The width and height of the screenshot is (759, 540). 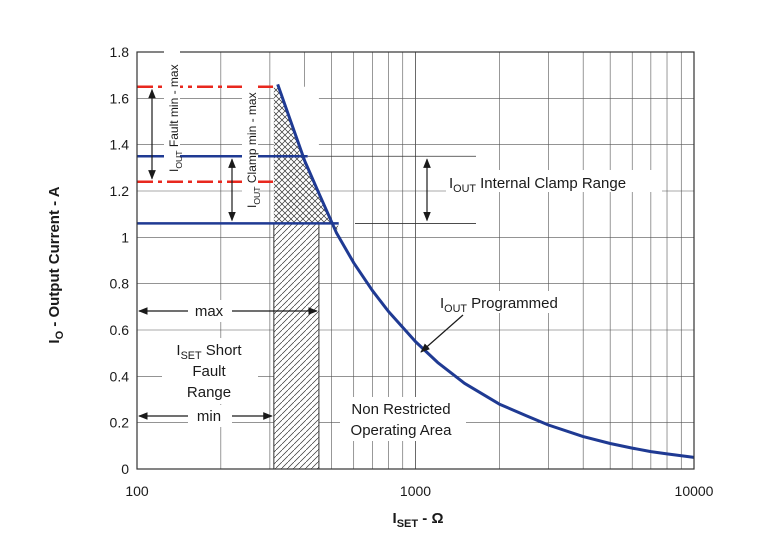 I want to click on y-tick-label: 0, so click(x=125, y=469).